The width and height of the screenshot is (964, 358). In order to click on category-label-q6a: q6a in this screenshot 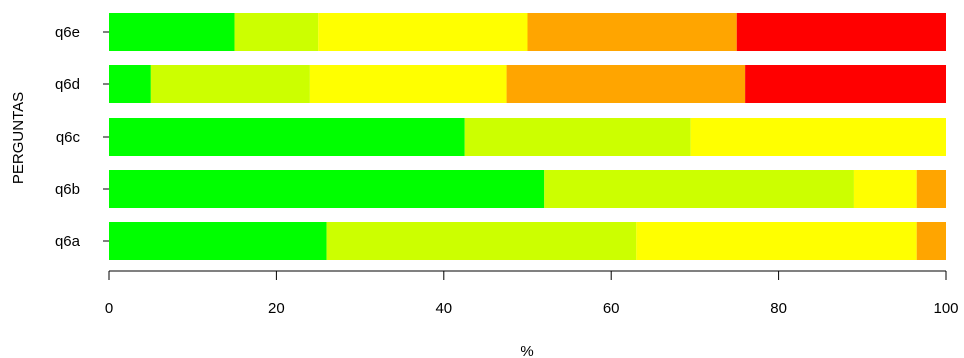, I will do `click(68, 241)`.